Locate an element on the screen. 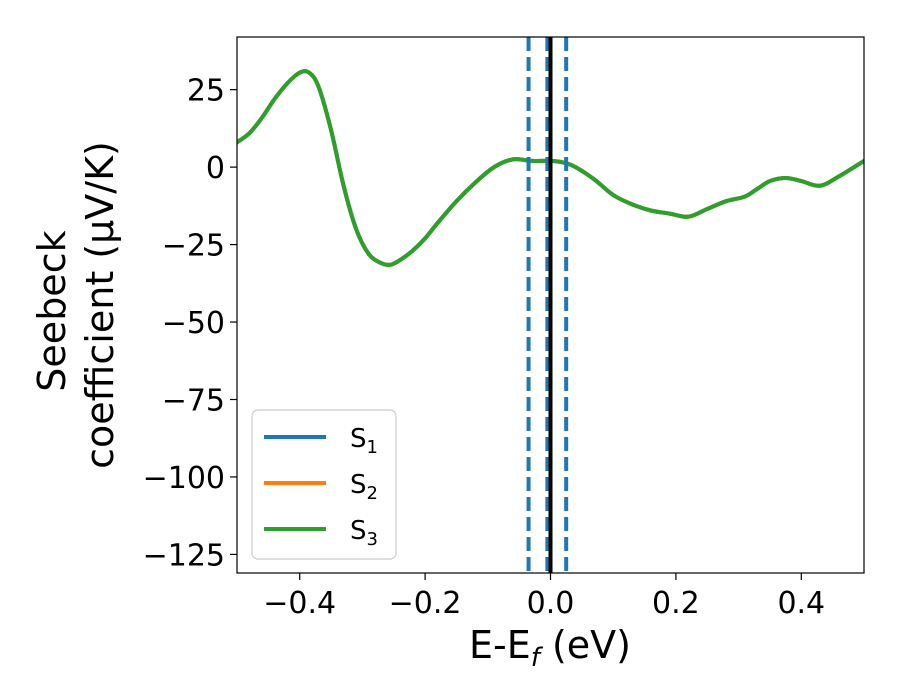 This screenshot has height=700, width=900. y-axis-label-line2: coefficient (μV/K) is located at coordinates (100, 305).